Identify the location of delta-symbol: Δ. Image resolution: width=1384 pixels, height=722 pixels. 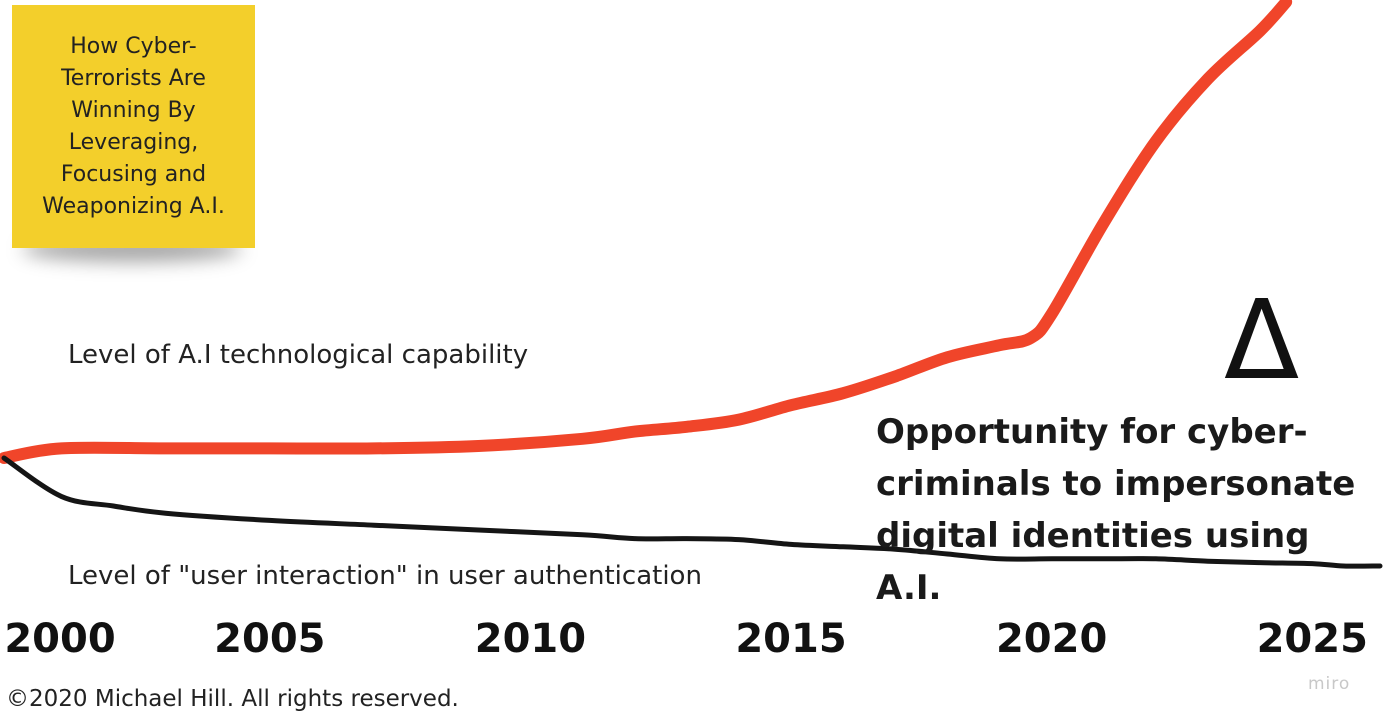
(1262, 340).